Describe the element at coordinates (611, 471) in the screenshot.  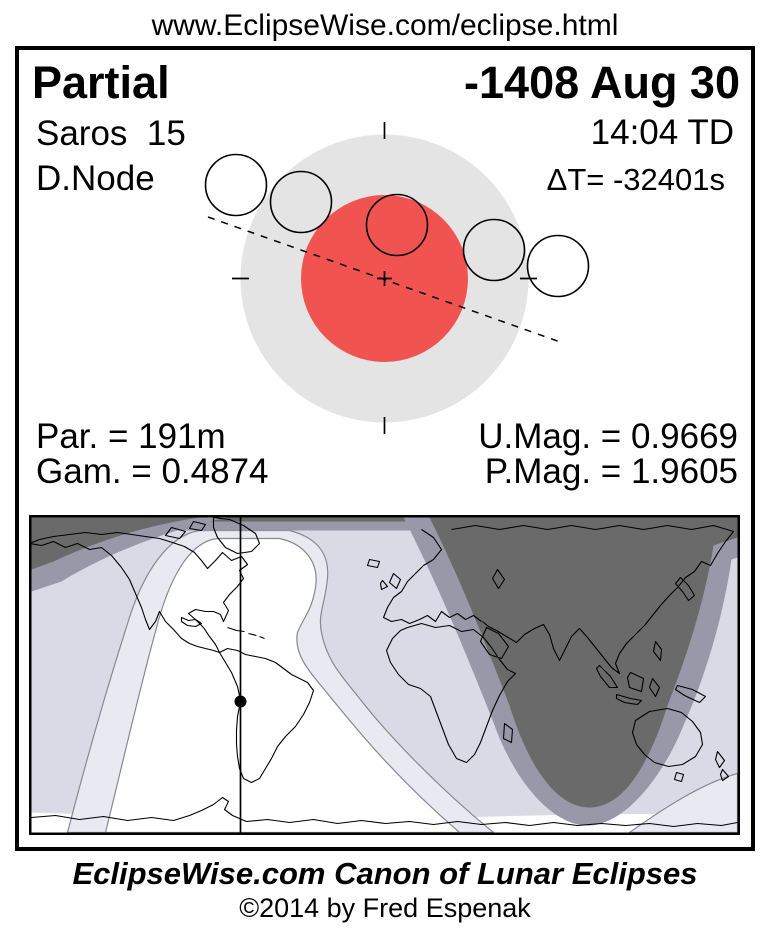
I see `penumbral-magnitude: P.Mag. = 1.9605` at that location.